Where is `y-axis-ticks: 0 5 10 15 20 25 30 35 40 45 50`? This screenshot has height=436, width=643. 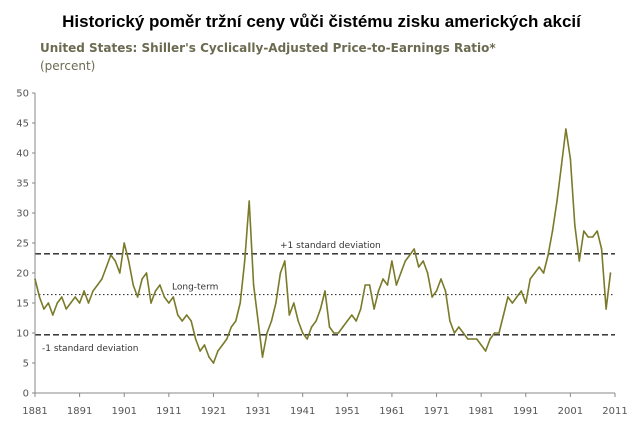 y-axis-ticks: 0 5 10 15 20 25 30 35 40 45 50 is located at coordinates (25, 244).